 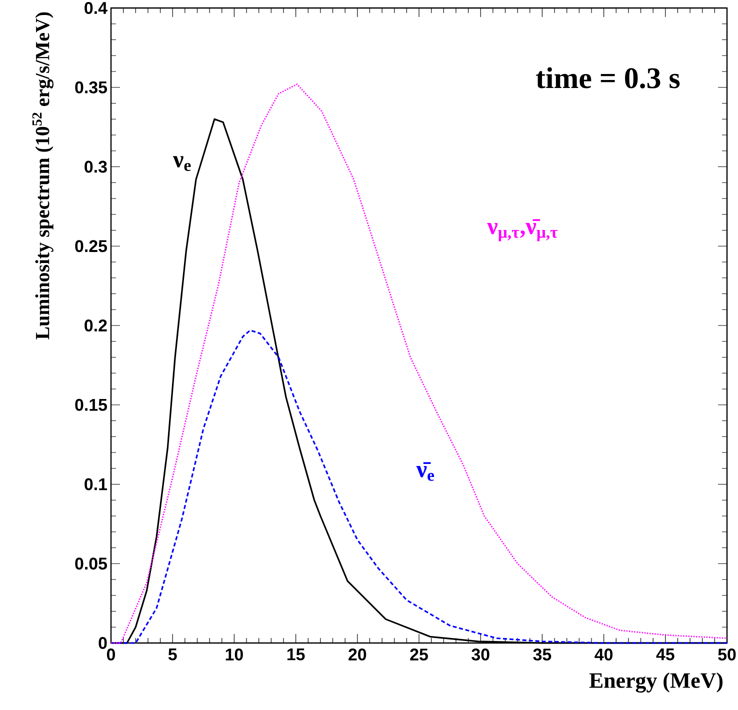 I want to click on y-tick-label: 0.05, so click(x=91, y=564).